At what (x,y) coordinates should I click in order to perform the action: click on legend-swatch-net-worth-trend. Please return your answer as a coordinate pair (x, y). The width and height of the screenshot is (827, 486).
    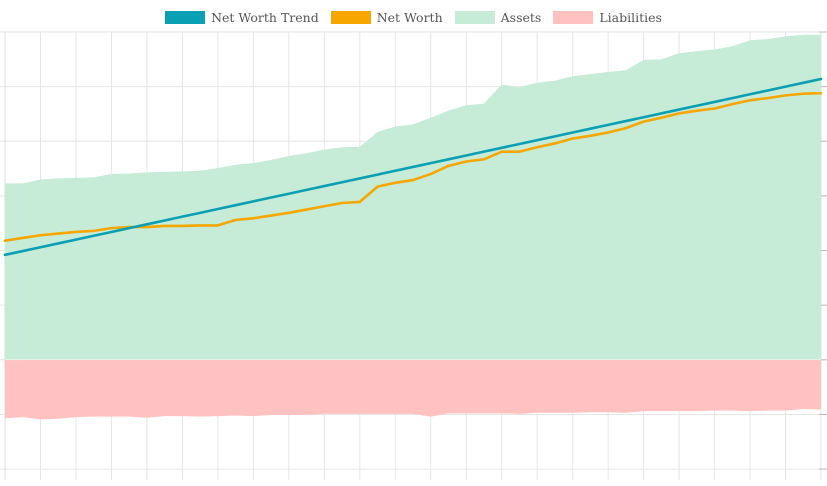
    Looking at the image, I should click on (185, 17).